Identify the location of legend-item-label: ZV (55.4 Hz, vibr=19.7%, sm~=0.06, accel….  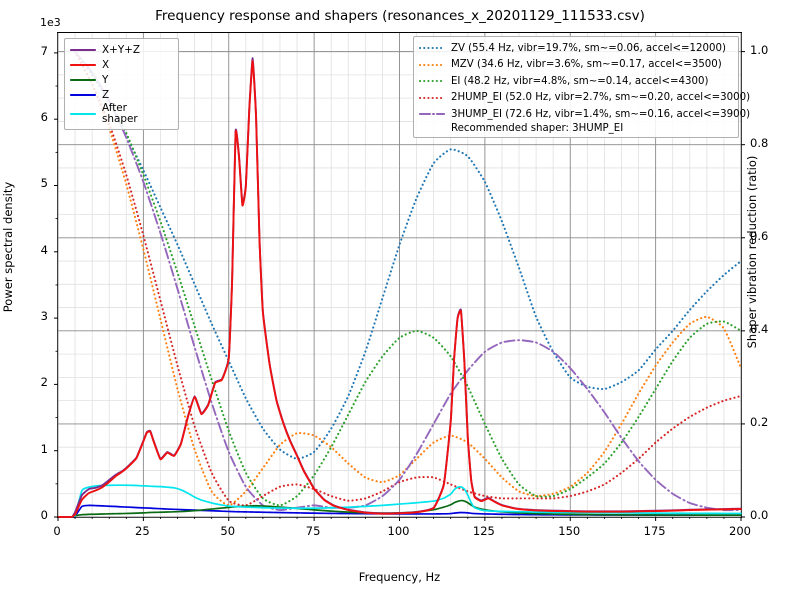
(588, 48).